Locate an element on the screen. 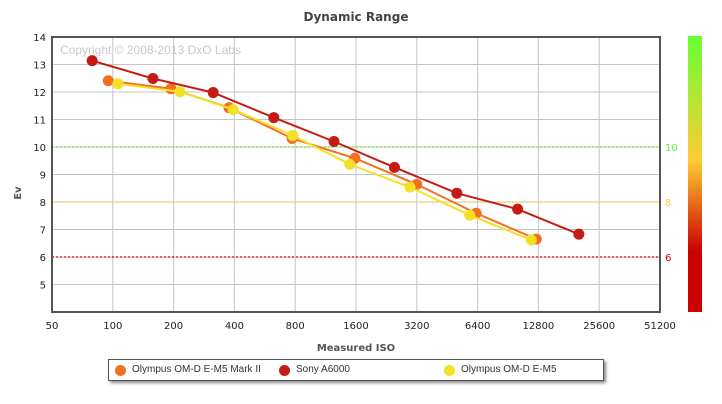 The width and height of the screenshot is (722, 404). y-tick-label: 8 is located at coordinates (43, 203).